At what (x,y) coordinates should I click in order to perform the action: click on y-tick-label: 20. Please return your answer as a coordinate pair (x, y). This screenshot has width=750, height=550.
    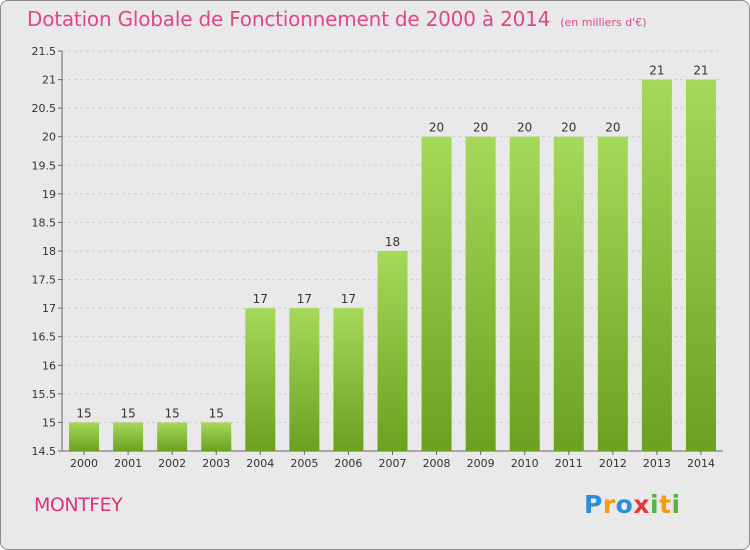
    Looking at the image, I should click on (49, 137).